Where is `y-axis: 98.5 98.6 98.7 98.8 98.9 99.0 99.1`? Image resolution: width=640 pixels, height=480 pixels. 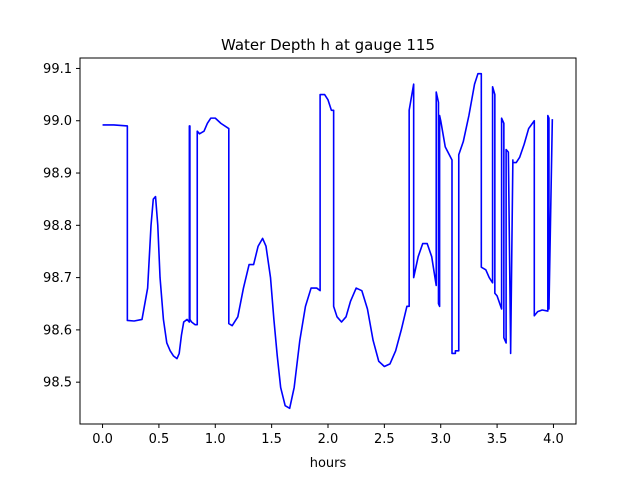 y-axis: 98.5 98.6 98.7 98.8 98.9 99.0 99.1 is located at coordinates (61, 226).